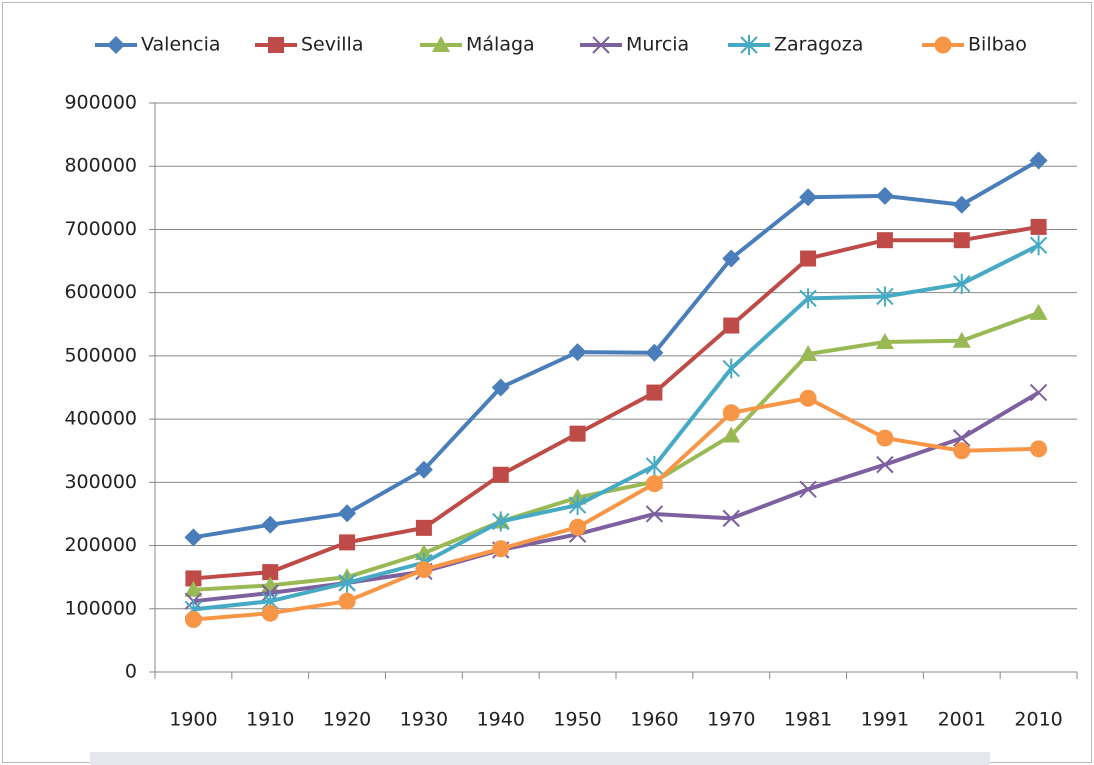 Image resolution: width=1094 pixels, height=765 pixels. Describe the element at coordinates (100, 166) in the screenshot. I see `y-tick-label: 800000` at that location.